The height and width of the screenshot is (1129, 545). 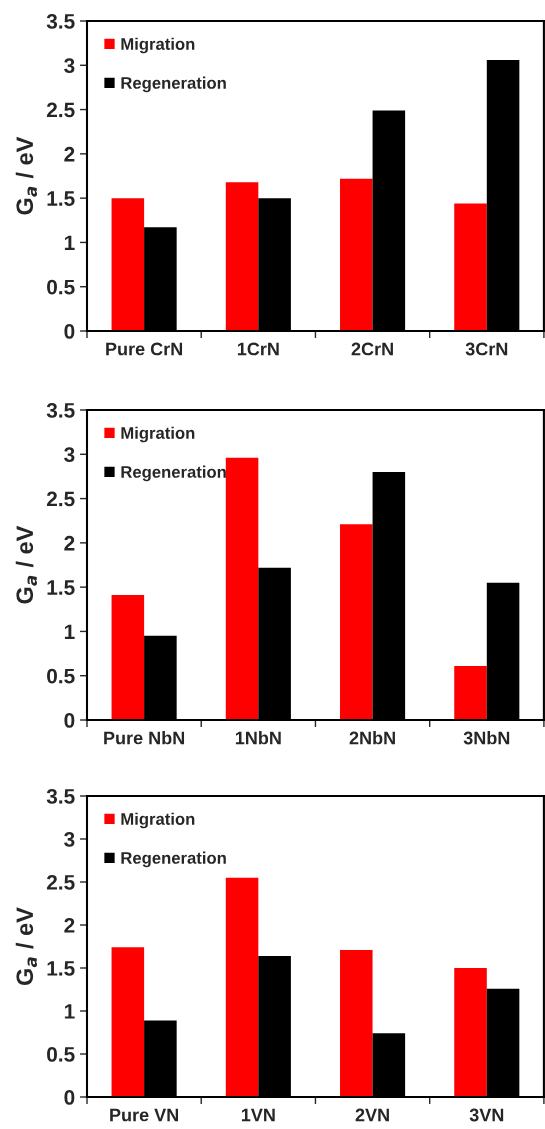 What do you see at coordinates (486, 349) in the screenshot?
I see `x-tick-label: 3CrN` at bounding box center [486, 349].